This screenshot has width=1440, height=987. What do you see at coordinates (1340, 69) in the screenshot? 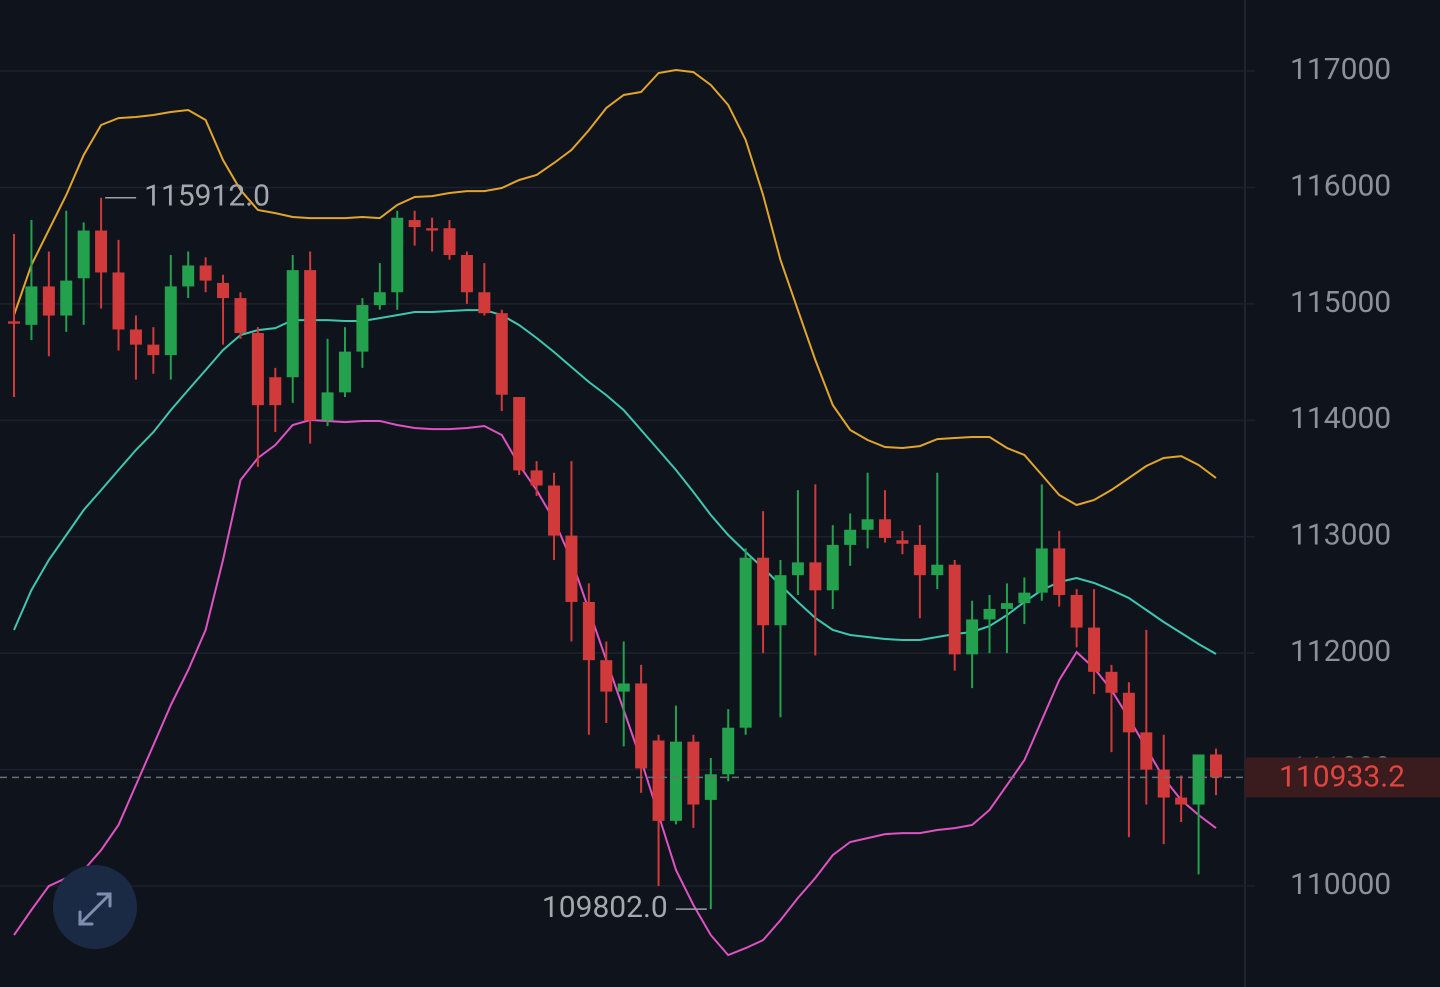
I see `y-tick-label: 117000` at bounding box center [1340, 69].